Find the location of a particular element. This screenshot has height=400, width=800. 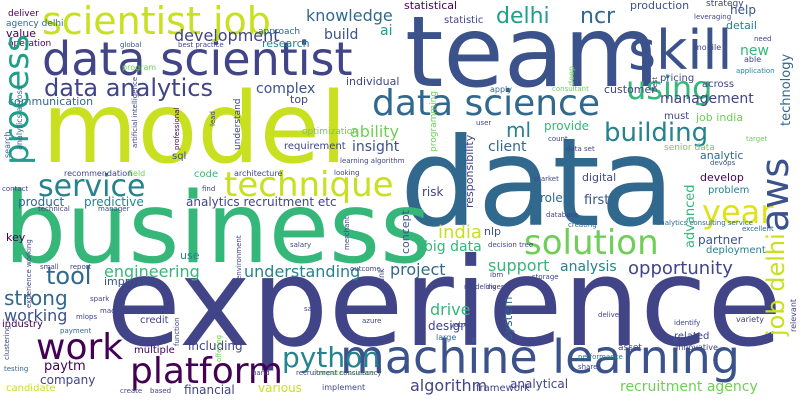

word-management: management is located at coordinates (707, 99).